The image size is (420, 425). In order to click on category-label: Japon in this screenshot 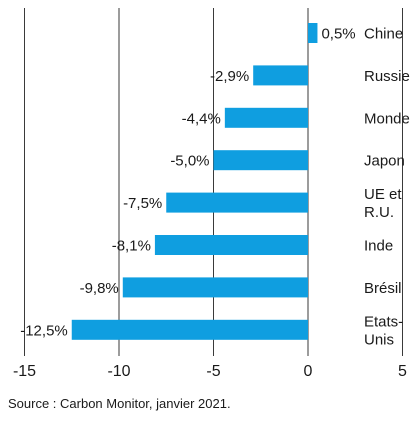, I will do `click(384, 161)`.